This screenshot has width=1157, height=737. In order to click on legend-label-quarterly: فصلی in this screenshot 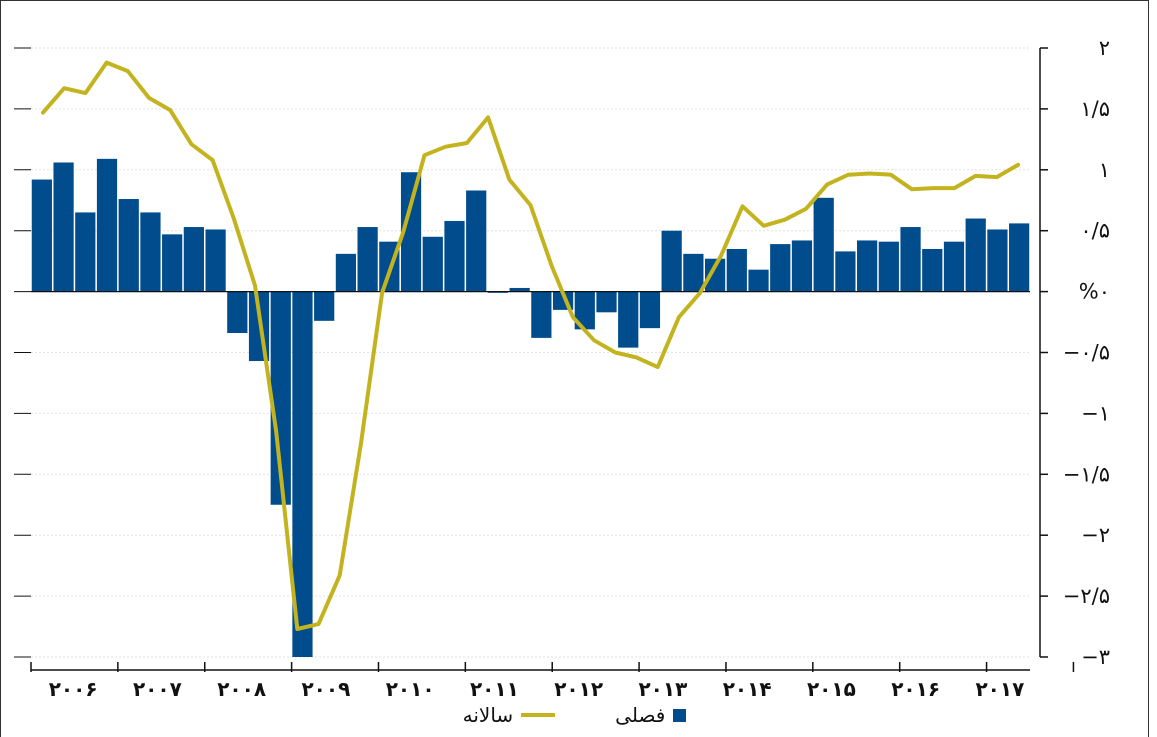, I will do `click(640, 715)`.